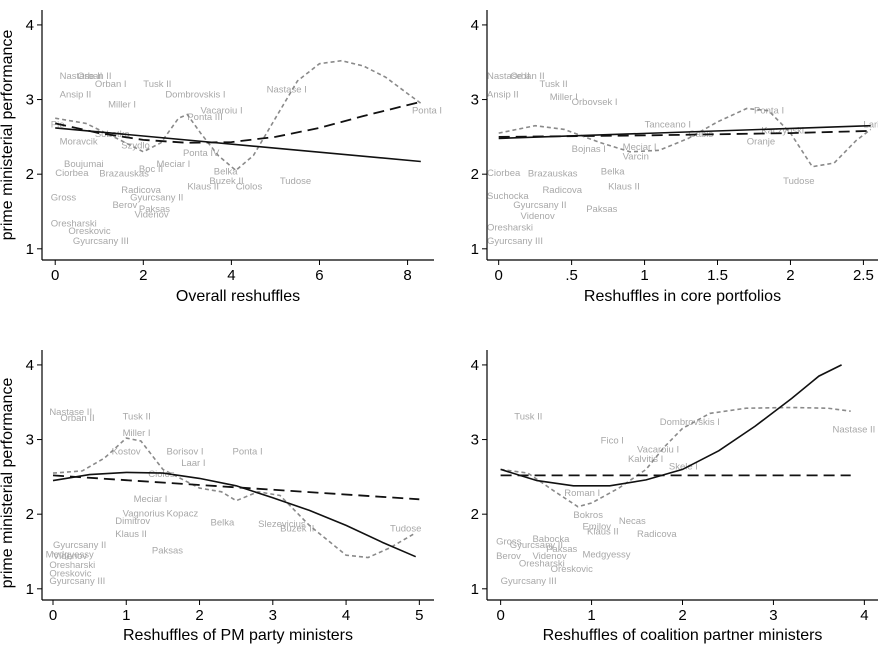  I want to click on x-axis-label: Reshuffles in core portfolios, so click(682, 296).